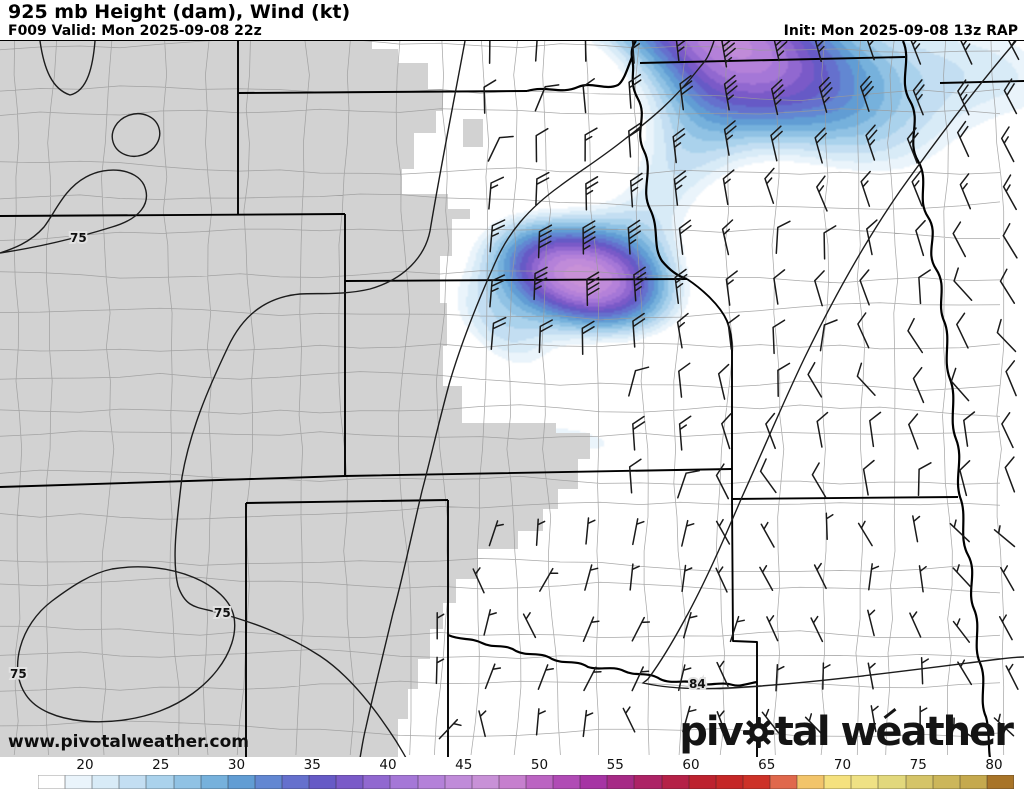  I want to click on pivotal-weather-logo: piv tal weather, so click(846, 733).